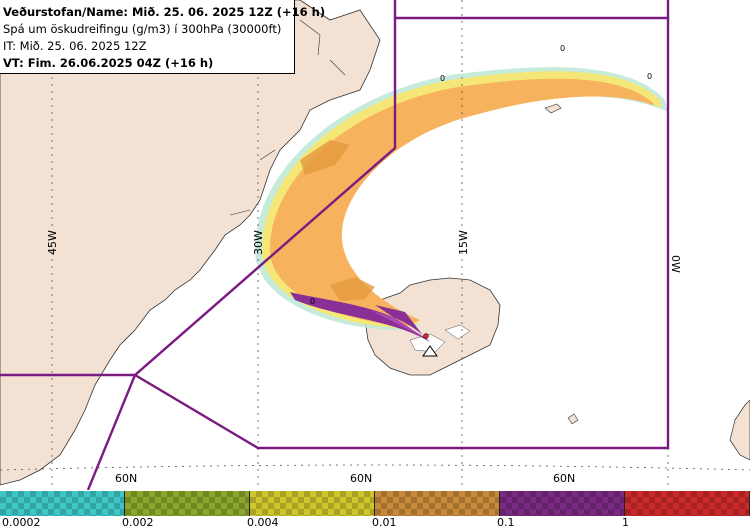 This screenshot has height=532, width=750. I want to click on ash-plume-high, so click(360, 317).